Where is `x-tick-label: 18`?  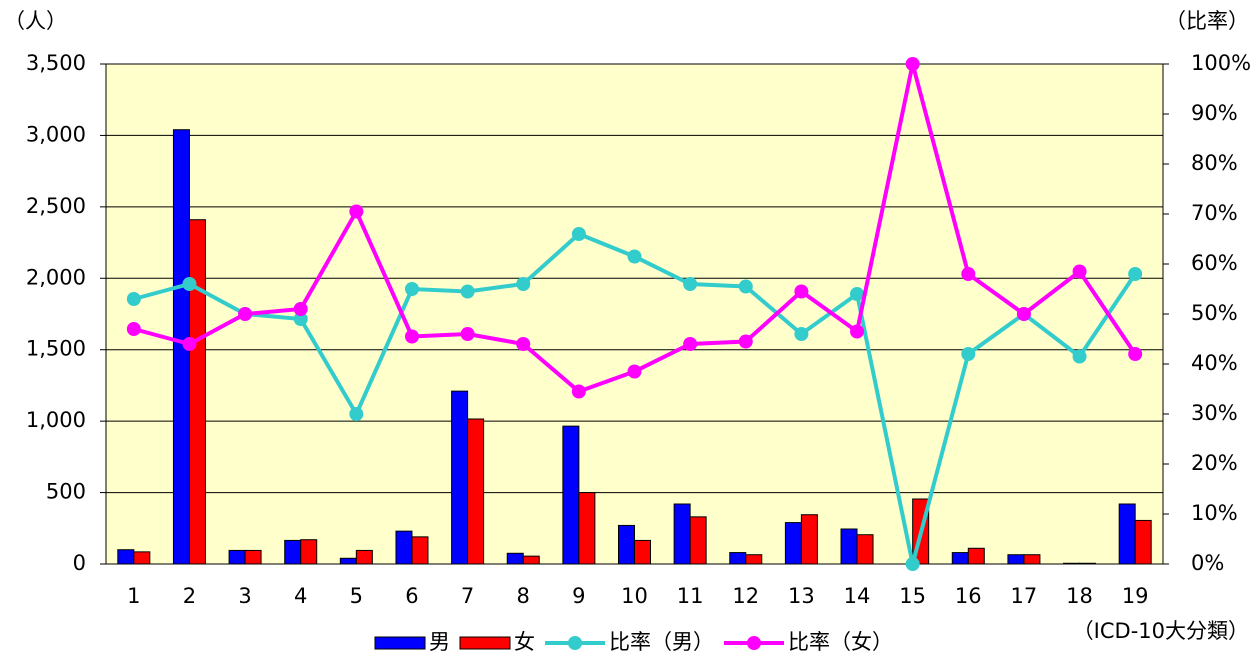 x-tick-label: 18 is located at coordinates (1079, 596).